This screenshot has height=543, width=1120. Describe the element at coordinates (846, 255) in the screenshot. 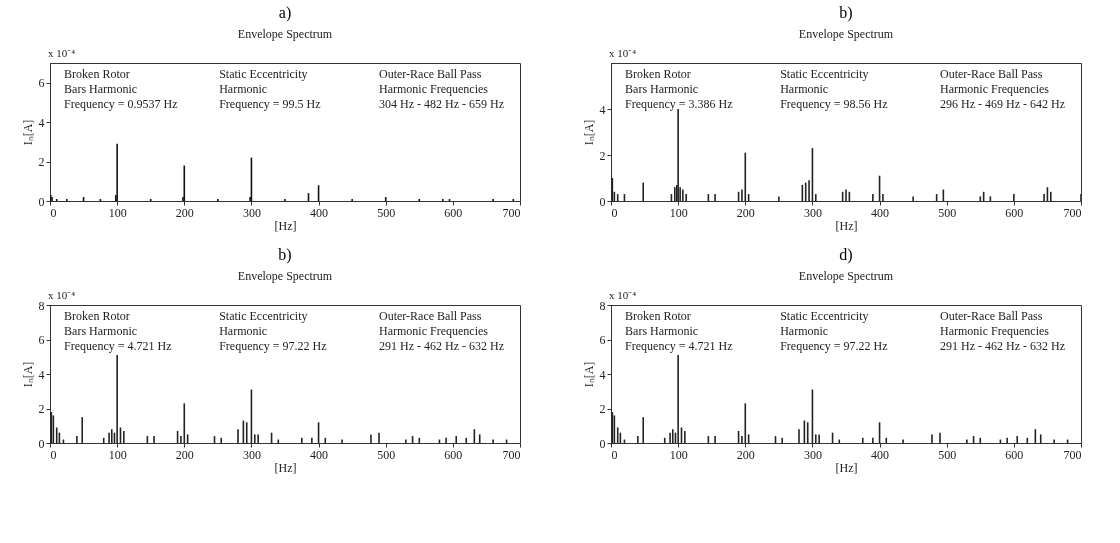

I see `chart-title: d)` at that location.